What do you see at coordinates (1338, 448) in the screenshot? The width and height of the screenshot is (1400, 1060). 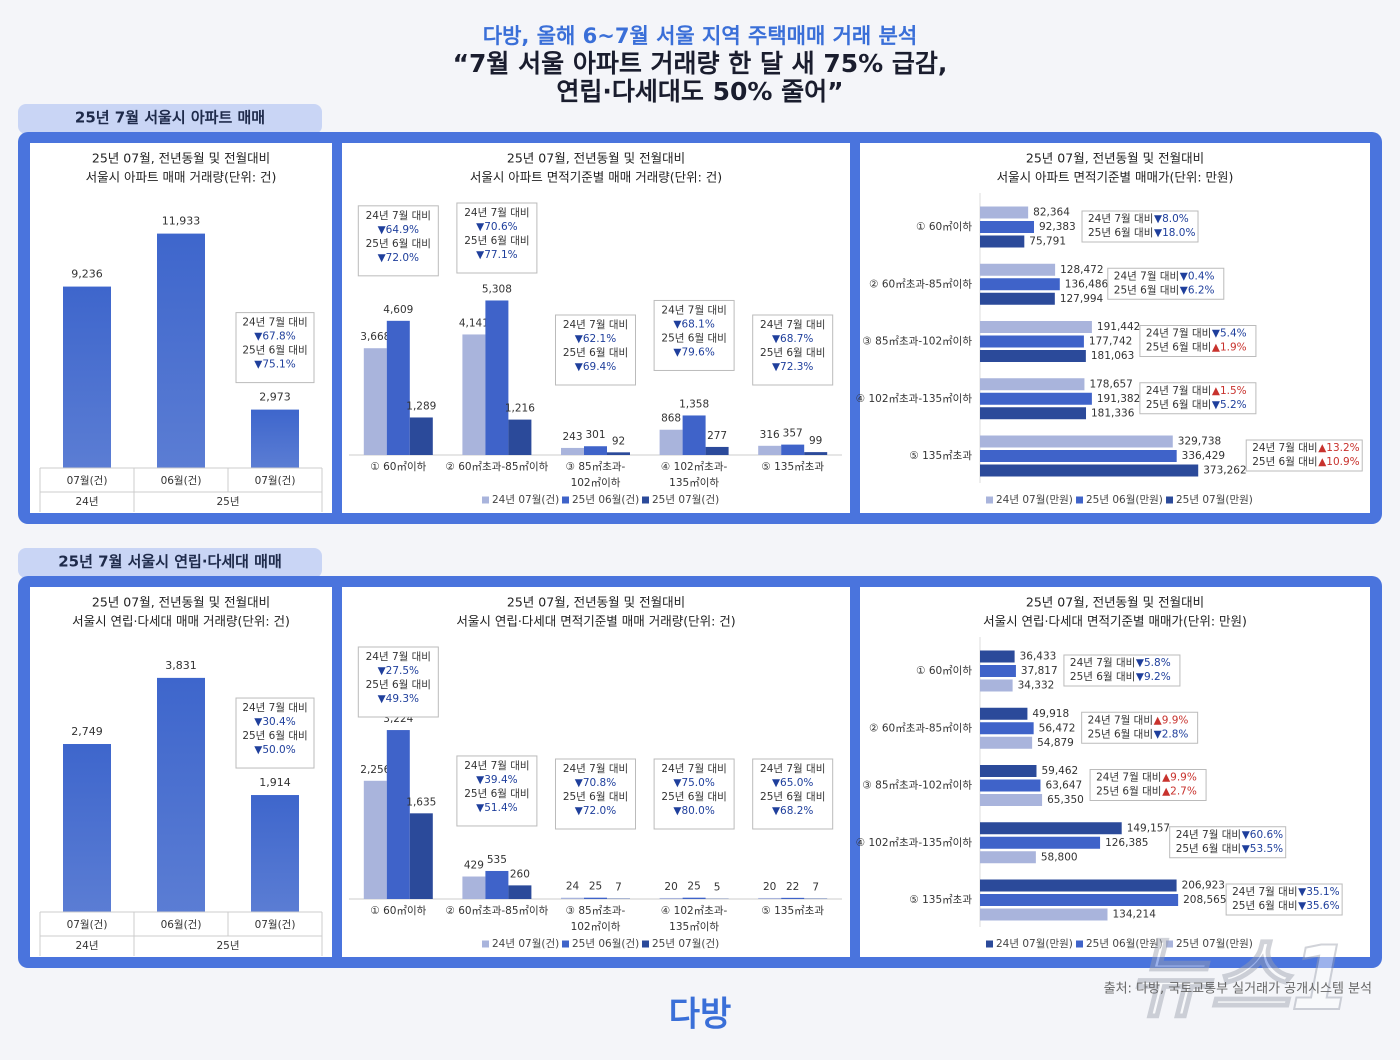 I see `annotation-change: ▲13.2%` at bounding box center [1338, 448].